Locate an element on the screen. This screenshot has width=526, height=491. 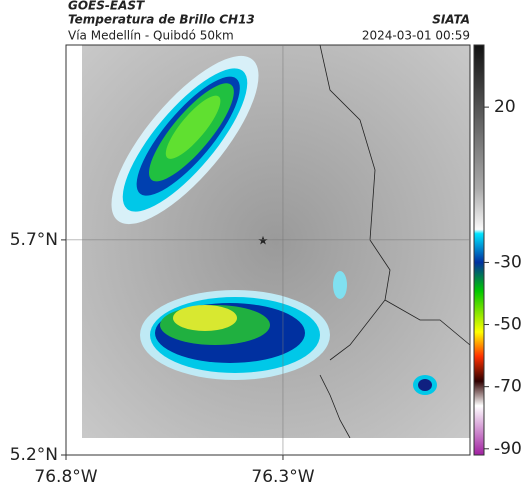
colorbar-tick-label: -70 is located at coordinates (508, 387).